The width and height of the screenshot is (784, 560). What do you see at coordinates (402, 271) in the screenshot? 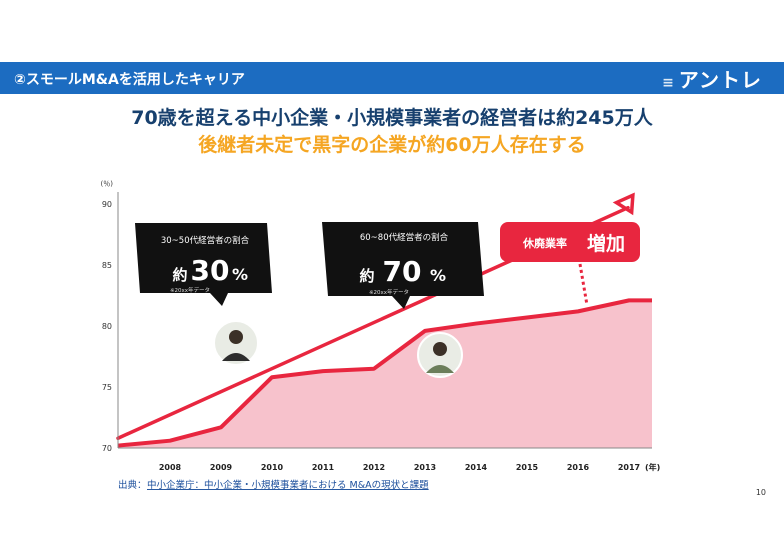
I see `callout-value: 70` at bounding box center [402, 271].